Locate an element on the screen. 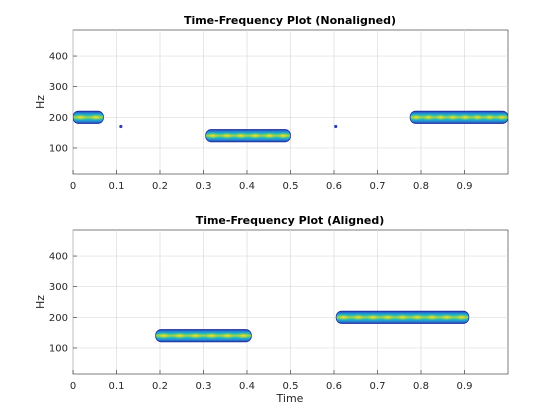 The width and height of the screenshot is (560, 420). chart-title: Time-Frequency Plot (Aligned) is located at coordinates (290, 220).